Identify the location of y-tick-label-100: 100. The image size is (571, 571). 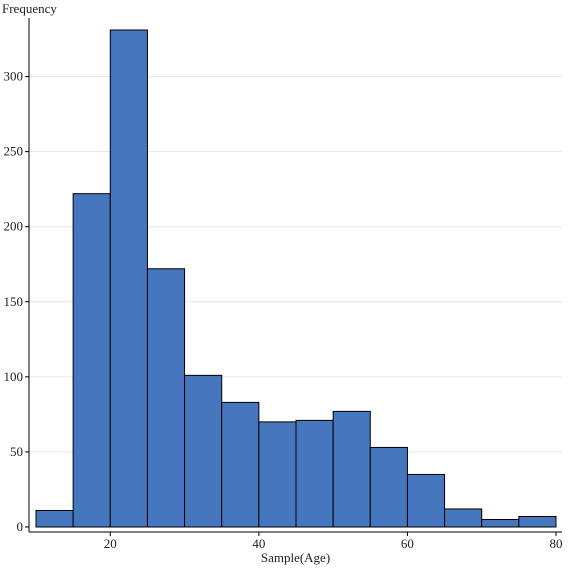
(14, 376).